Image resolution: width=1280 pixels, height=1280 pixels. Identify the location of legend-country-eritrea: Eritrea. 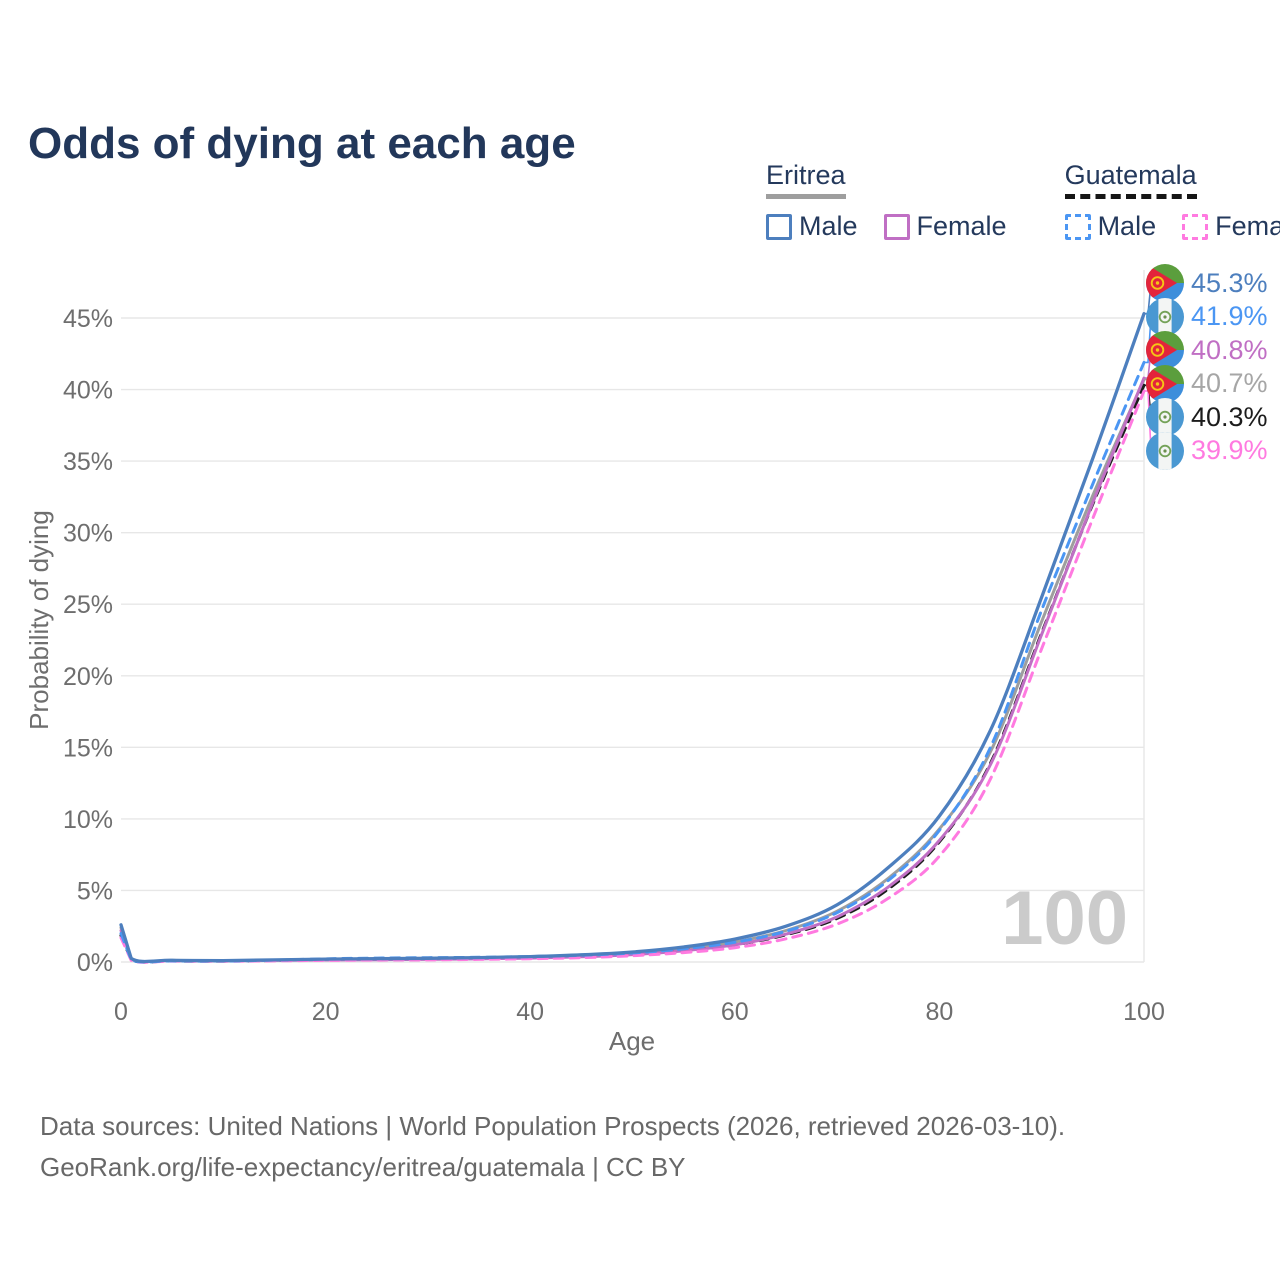
(806, 179).